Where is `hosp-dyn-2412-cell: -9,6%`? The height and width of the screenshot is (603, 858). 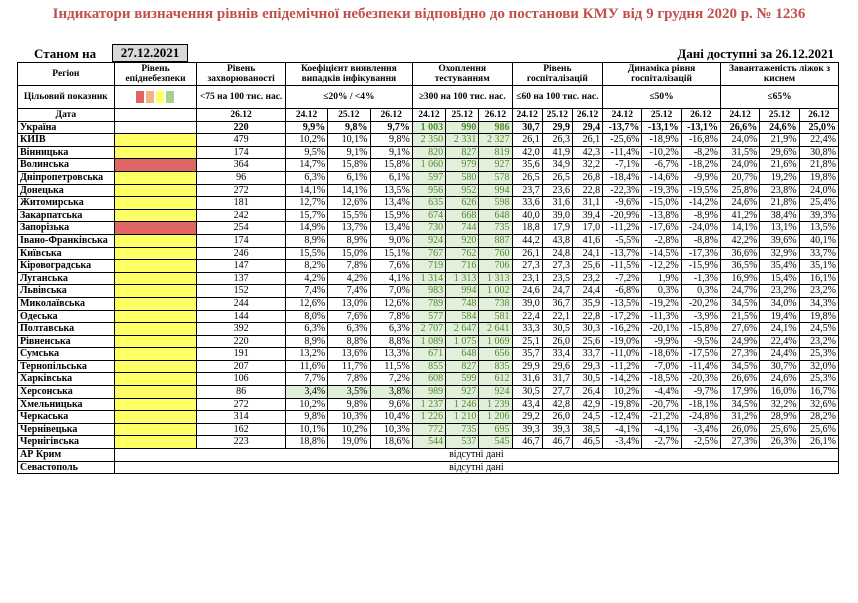 hosp-dyn-2412-cell: -9,6% is located at coordinates (622, 203).